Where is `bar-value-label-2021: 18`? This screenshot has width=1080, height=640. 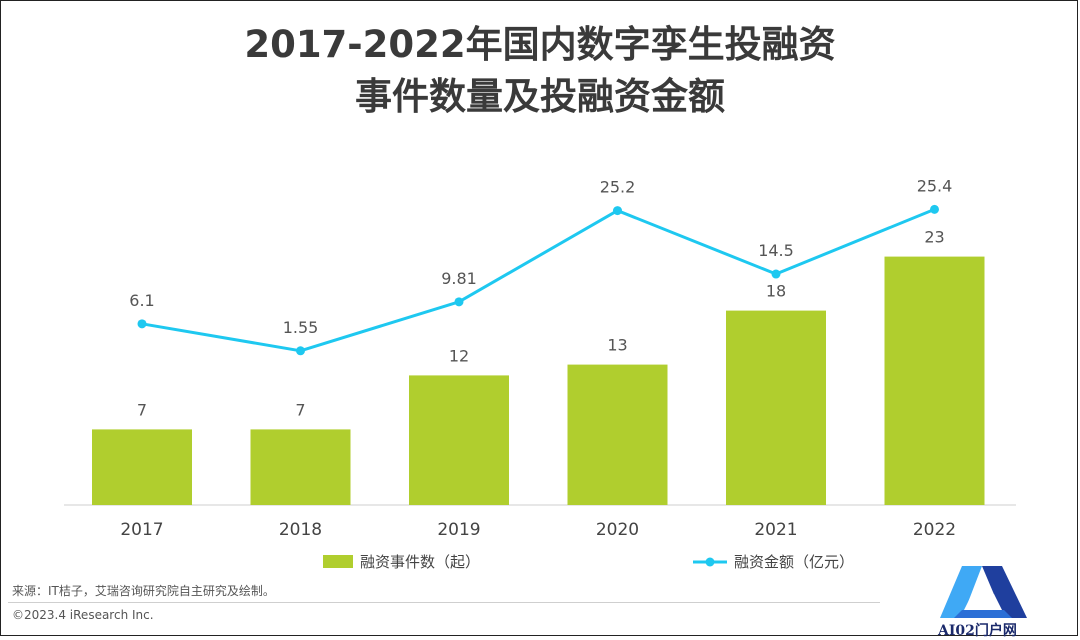
bar-value-label-2021: 18 is located at coordinates (776, 291).